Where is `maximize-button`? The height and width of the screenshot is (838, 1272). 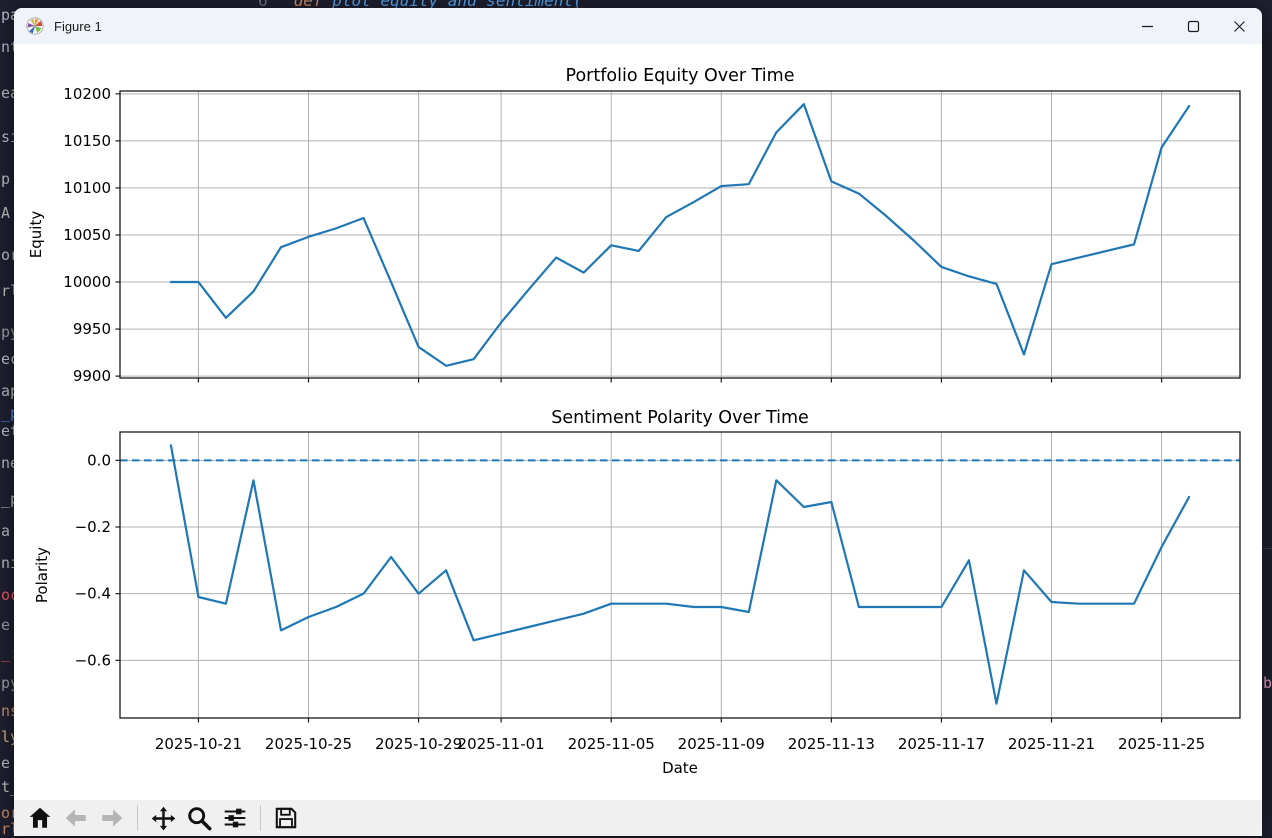
maximize-button is located at coordinates (1193, 26).